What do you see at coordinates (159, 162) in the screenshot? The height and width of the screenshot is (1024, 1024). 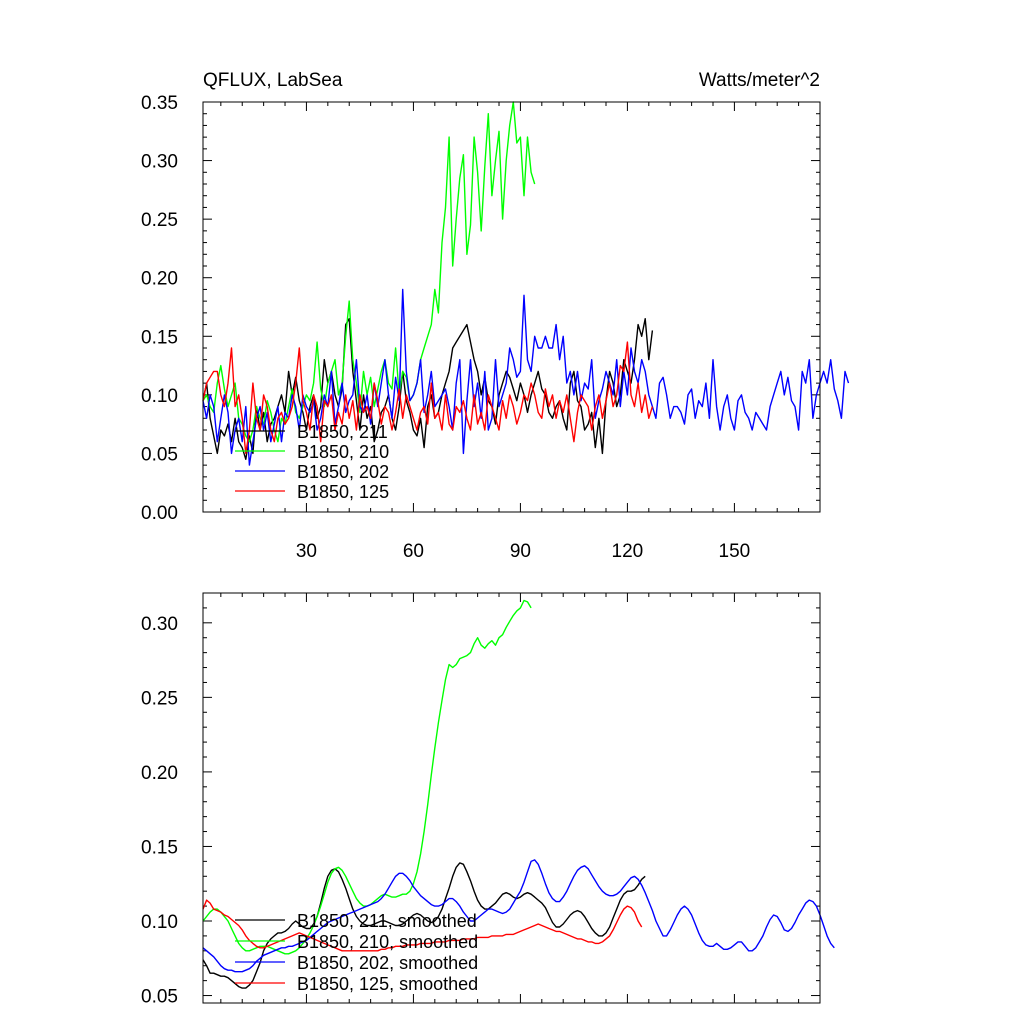 I see `top-ytick-label: 0.30` at bounding box center [159, 162].